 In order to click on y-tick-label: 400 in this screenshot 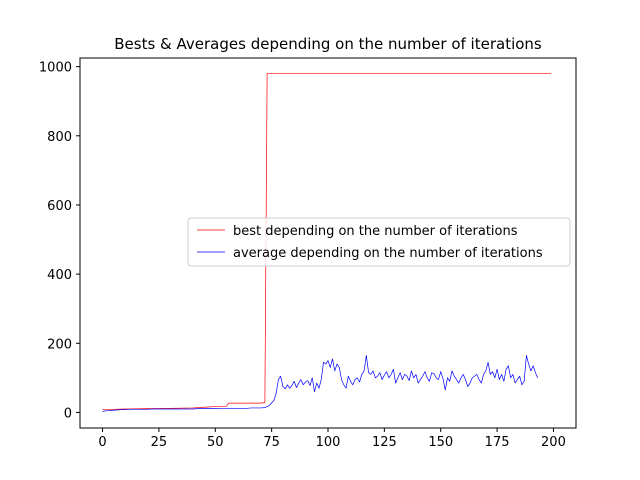, I will do `click(59, 275)`.